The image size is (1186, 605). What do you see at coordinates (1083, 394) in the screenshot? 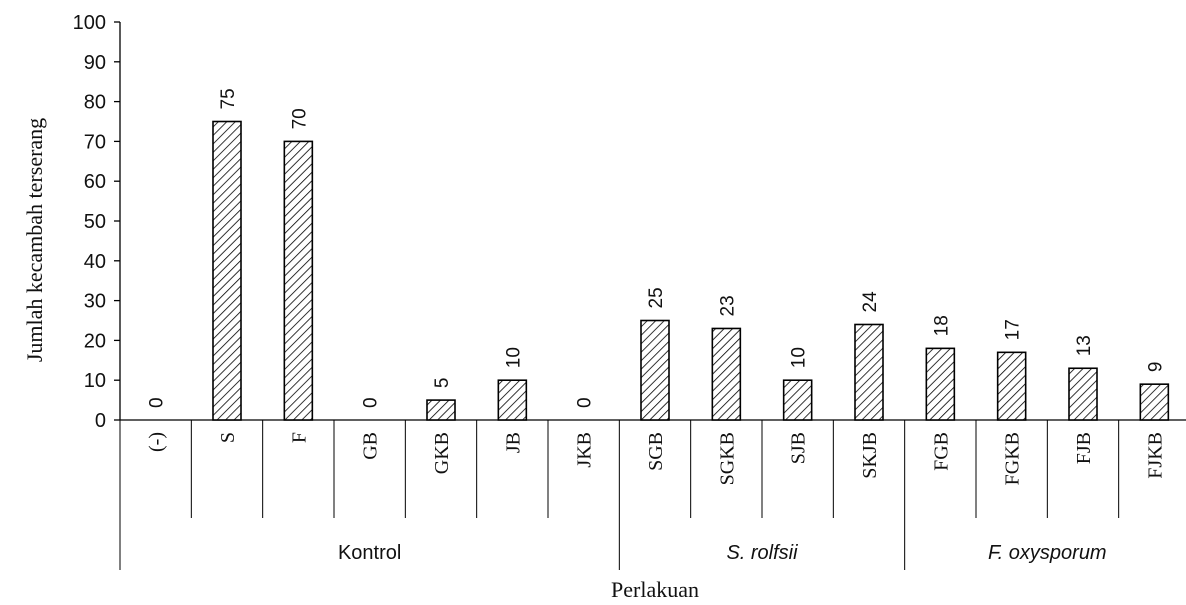
I see `bar-FJB` at bounding box center [1083, 394].